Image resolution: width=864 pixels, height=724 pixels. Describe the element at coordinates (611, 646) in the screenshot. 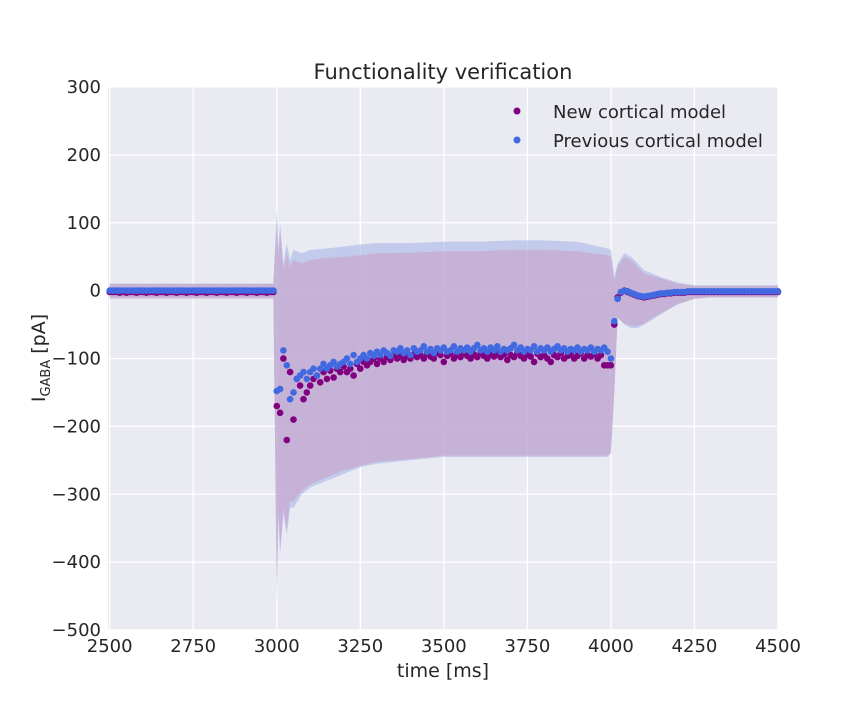

I see `x-tick-label: 4000` at that location.